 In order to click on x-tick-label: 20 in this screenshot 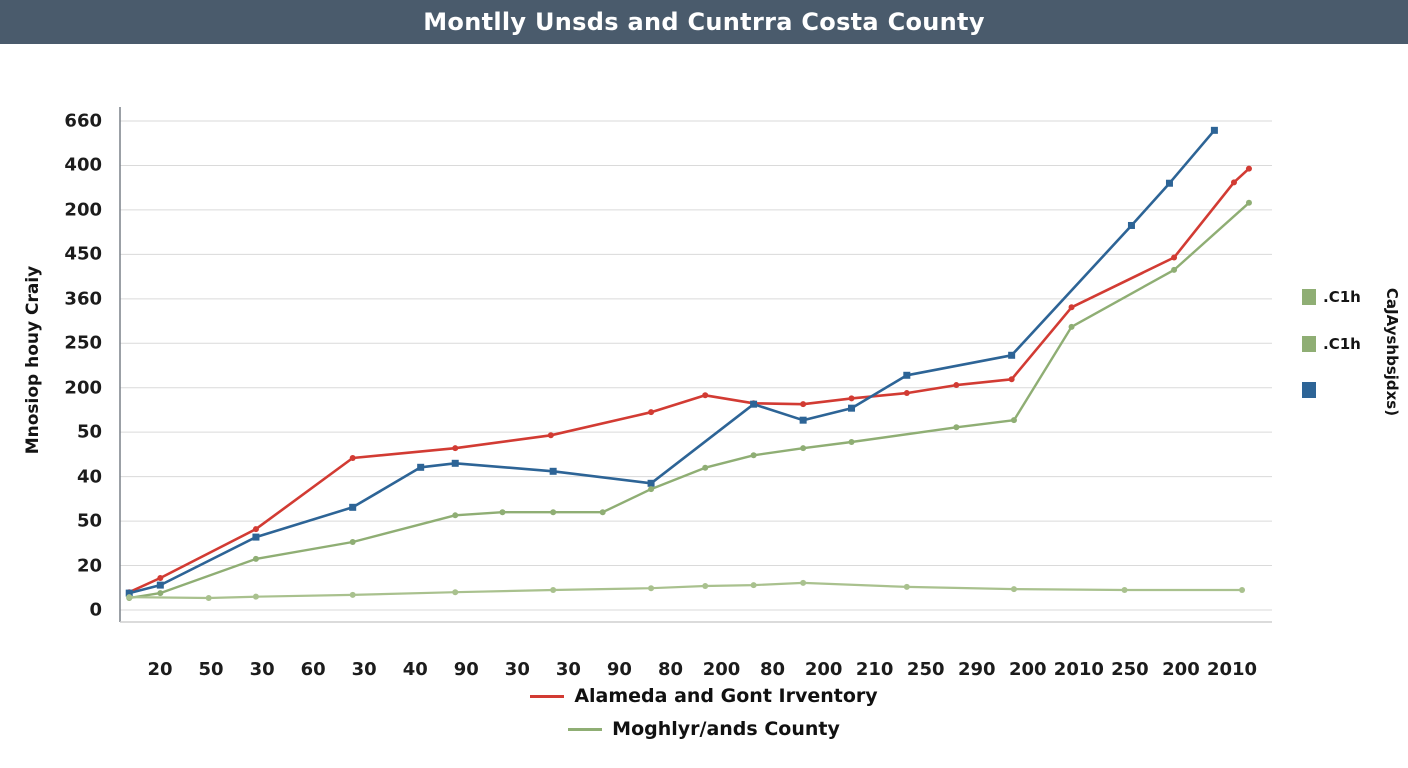, I will do `click(160, 669)`.